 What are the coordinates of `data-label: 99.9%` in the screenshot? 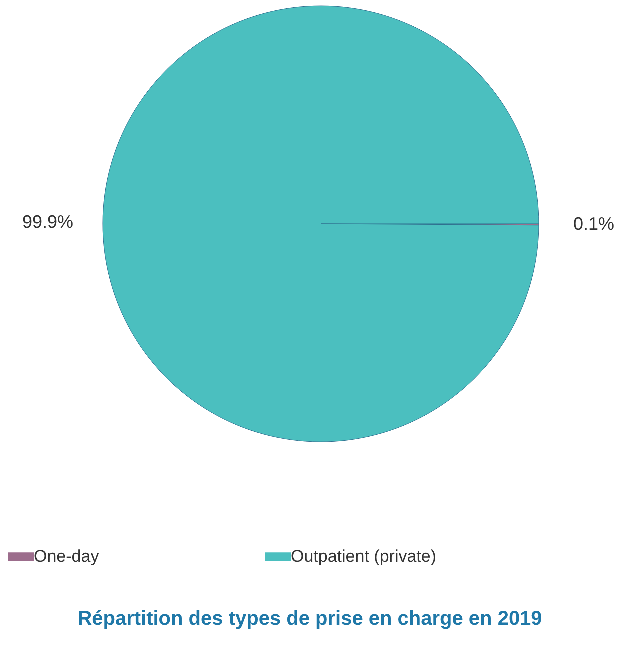 It's located at (48, 222).